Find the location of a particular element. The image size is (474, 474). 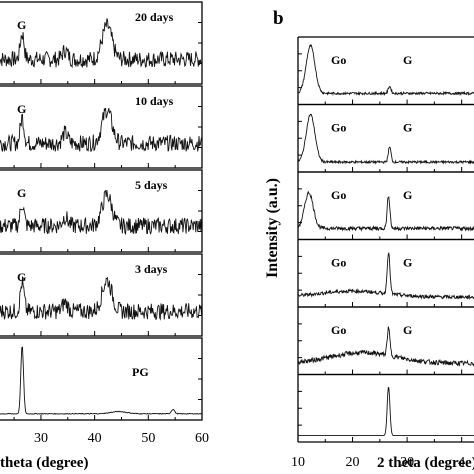

x-tick-label: 10 is located at coordinates (298, 462).